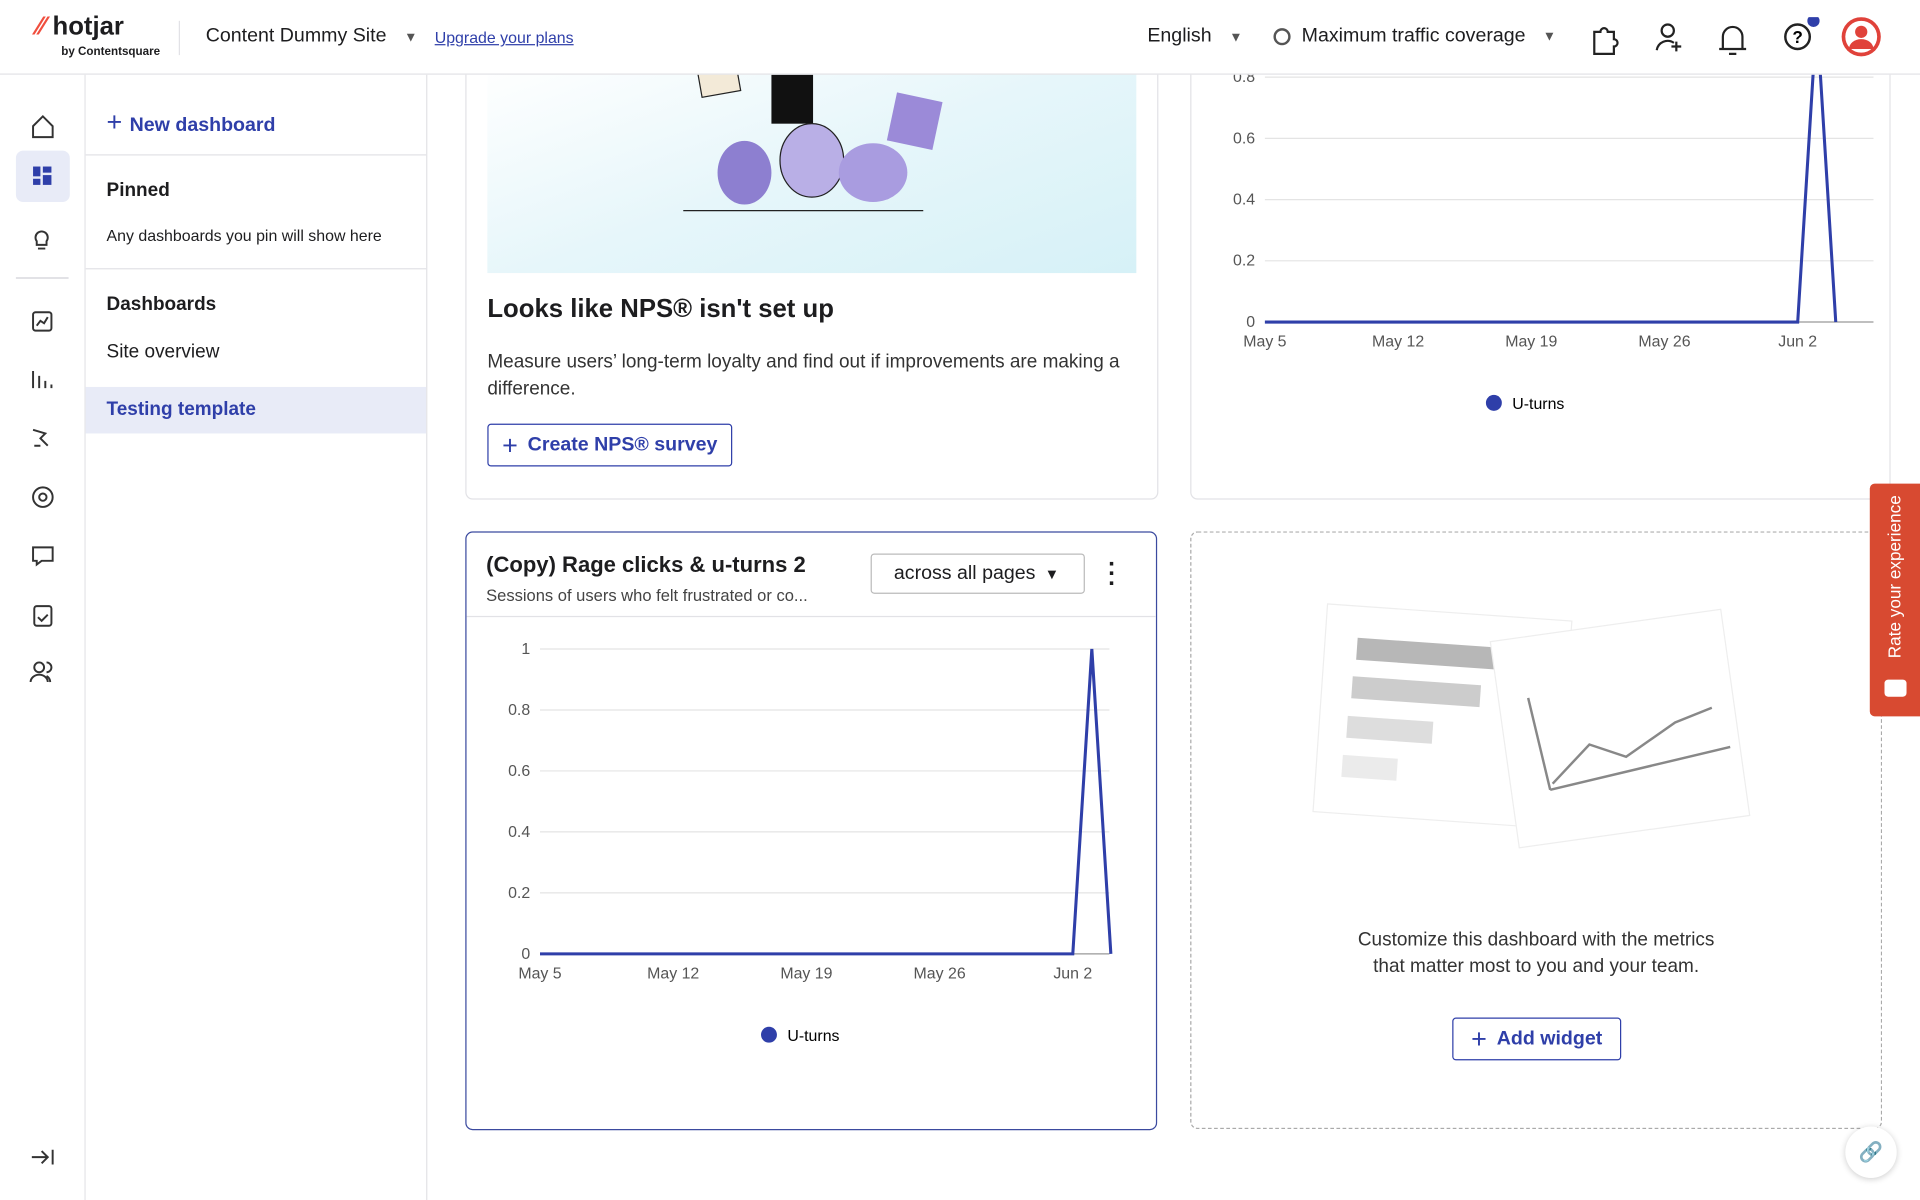 This screenshot has width=1920, height=1200. I want to click on traffic-selector: Maximum traffic coverage ▼, so click(1414, 37).